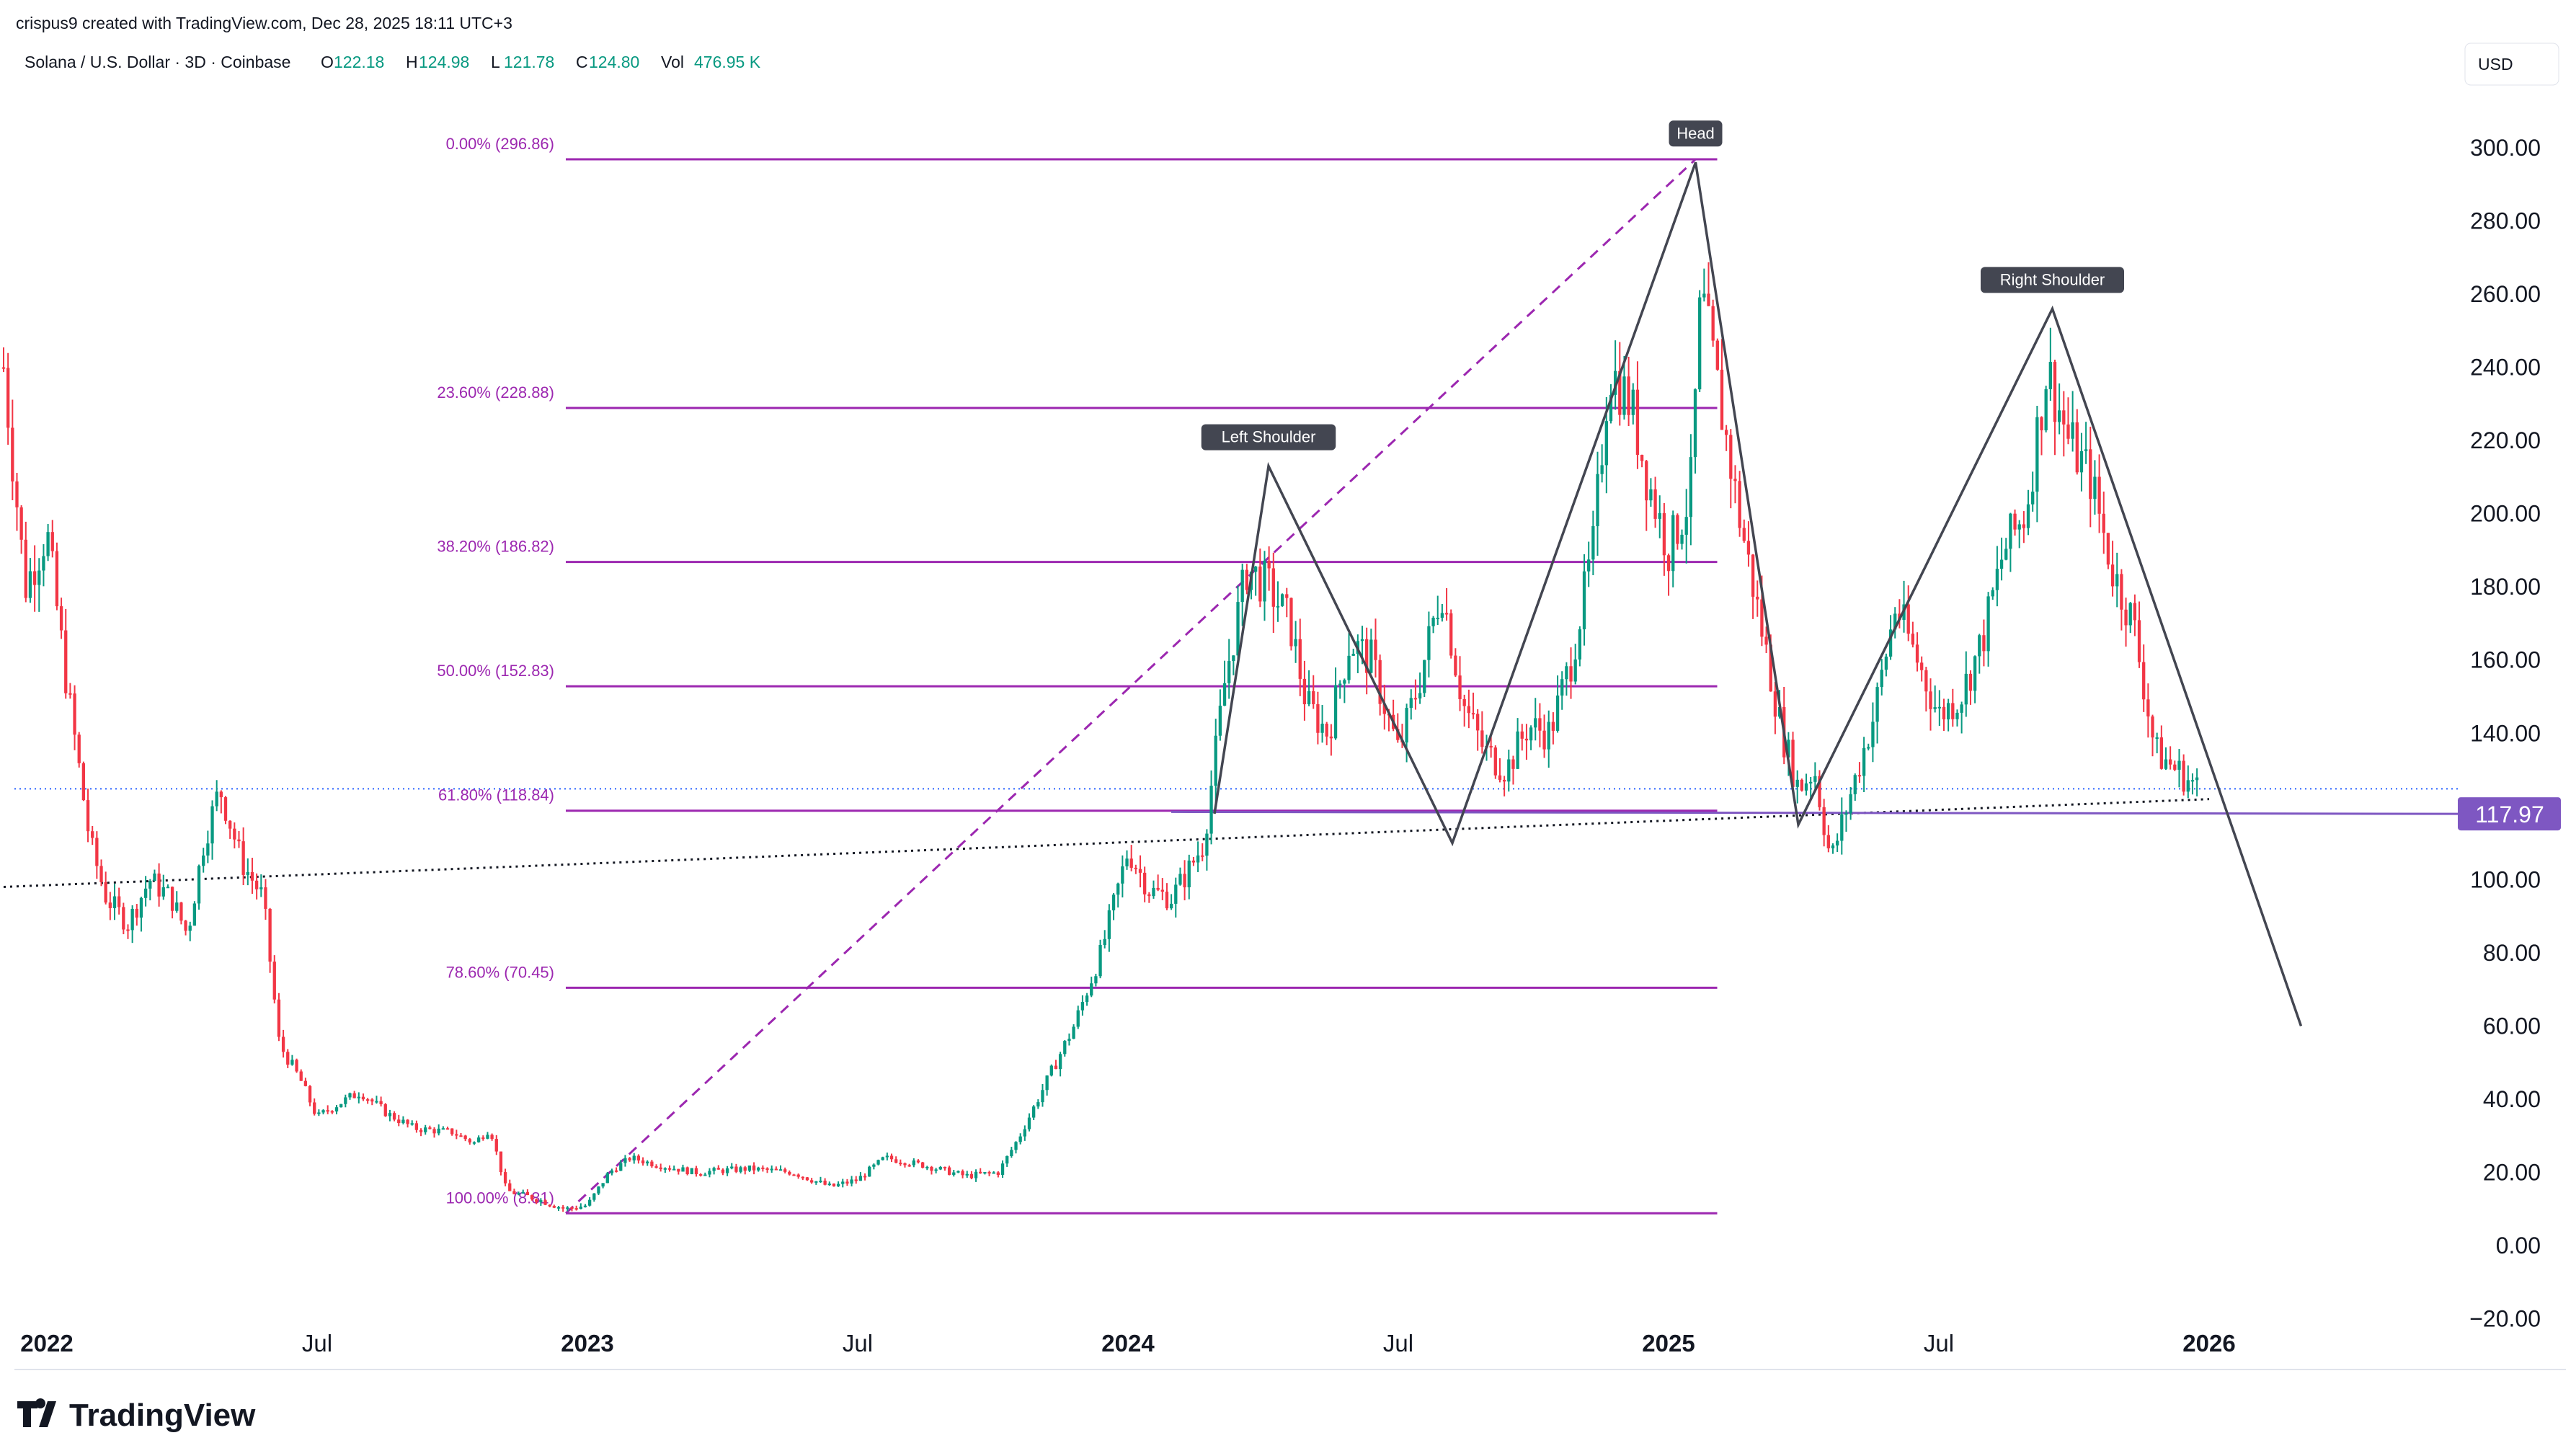 The height and width of the screenshot is (1456, 2576). I want to click on tradingview-logo: TradingView, so click(136, 1415).